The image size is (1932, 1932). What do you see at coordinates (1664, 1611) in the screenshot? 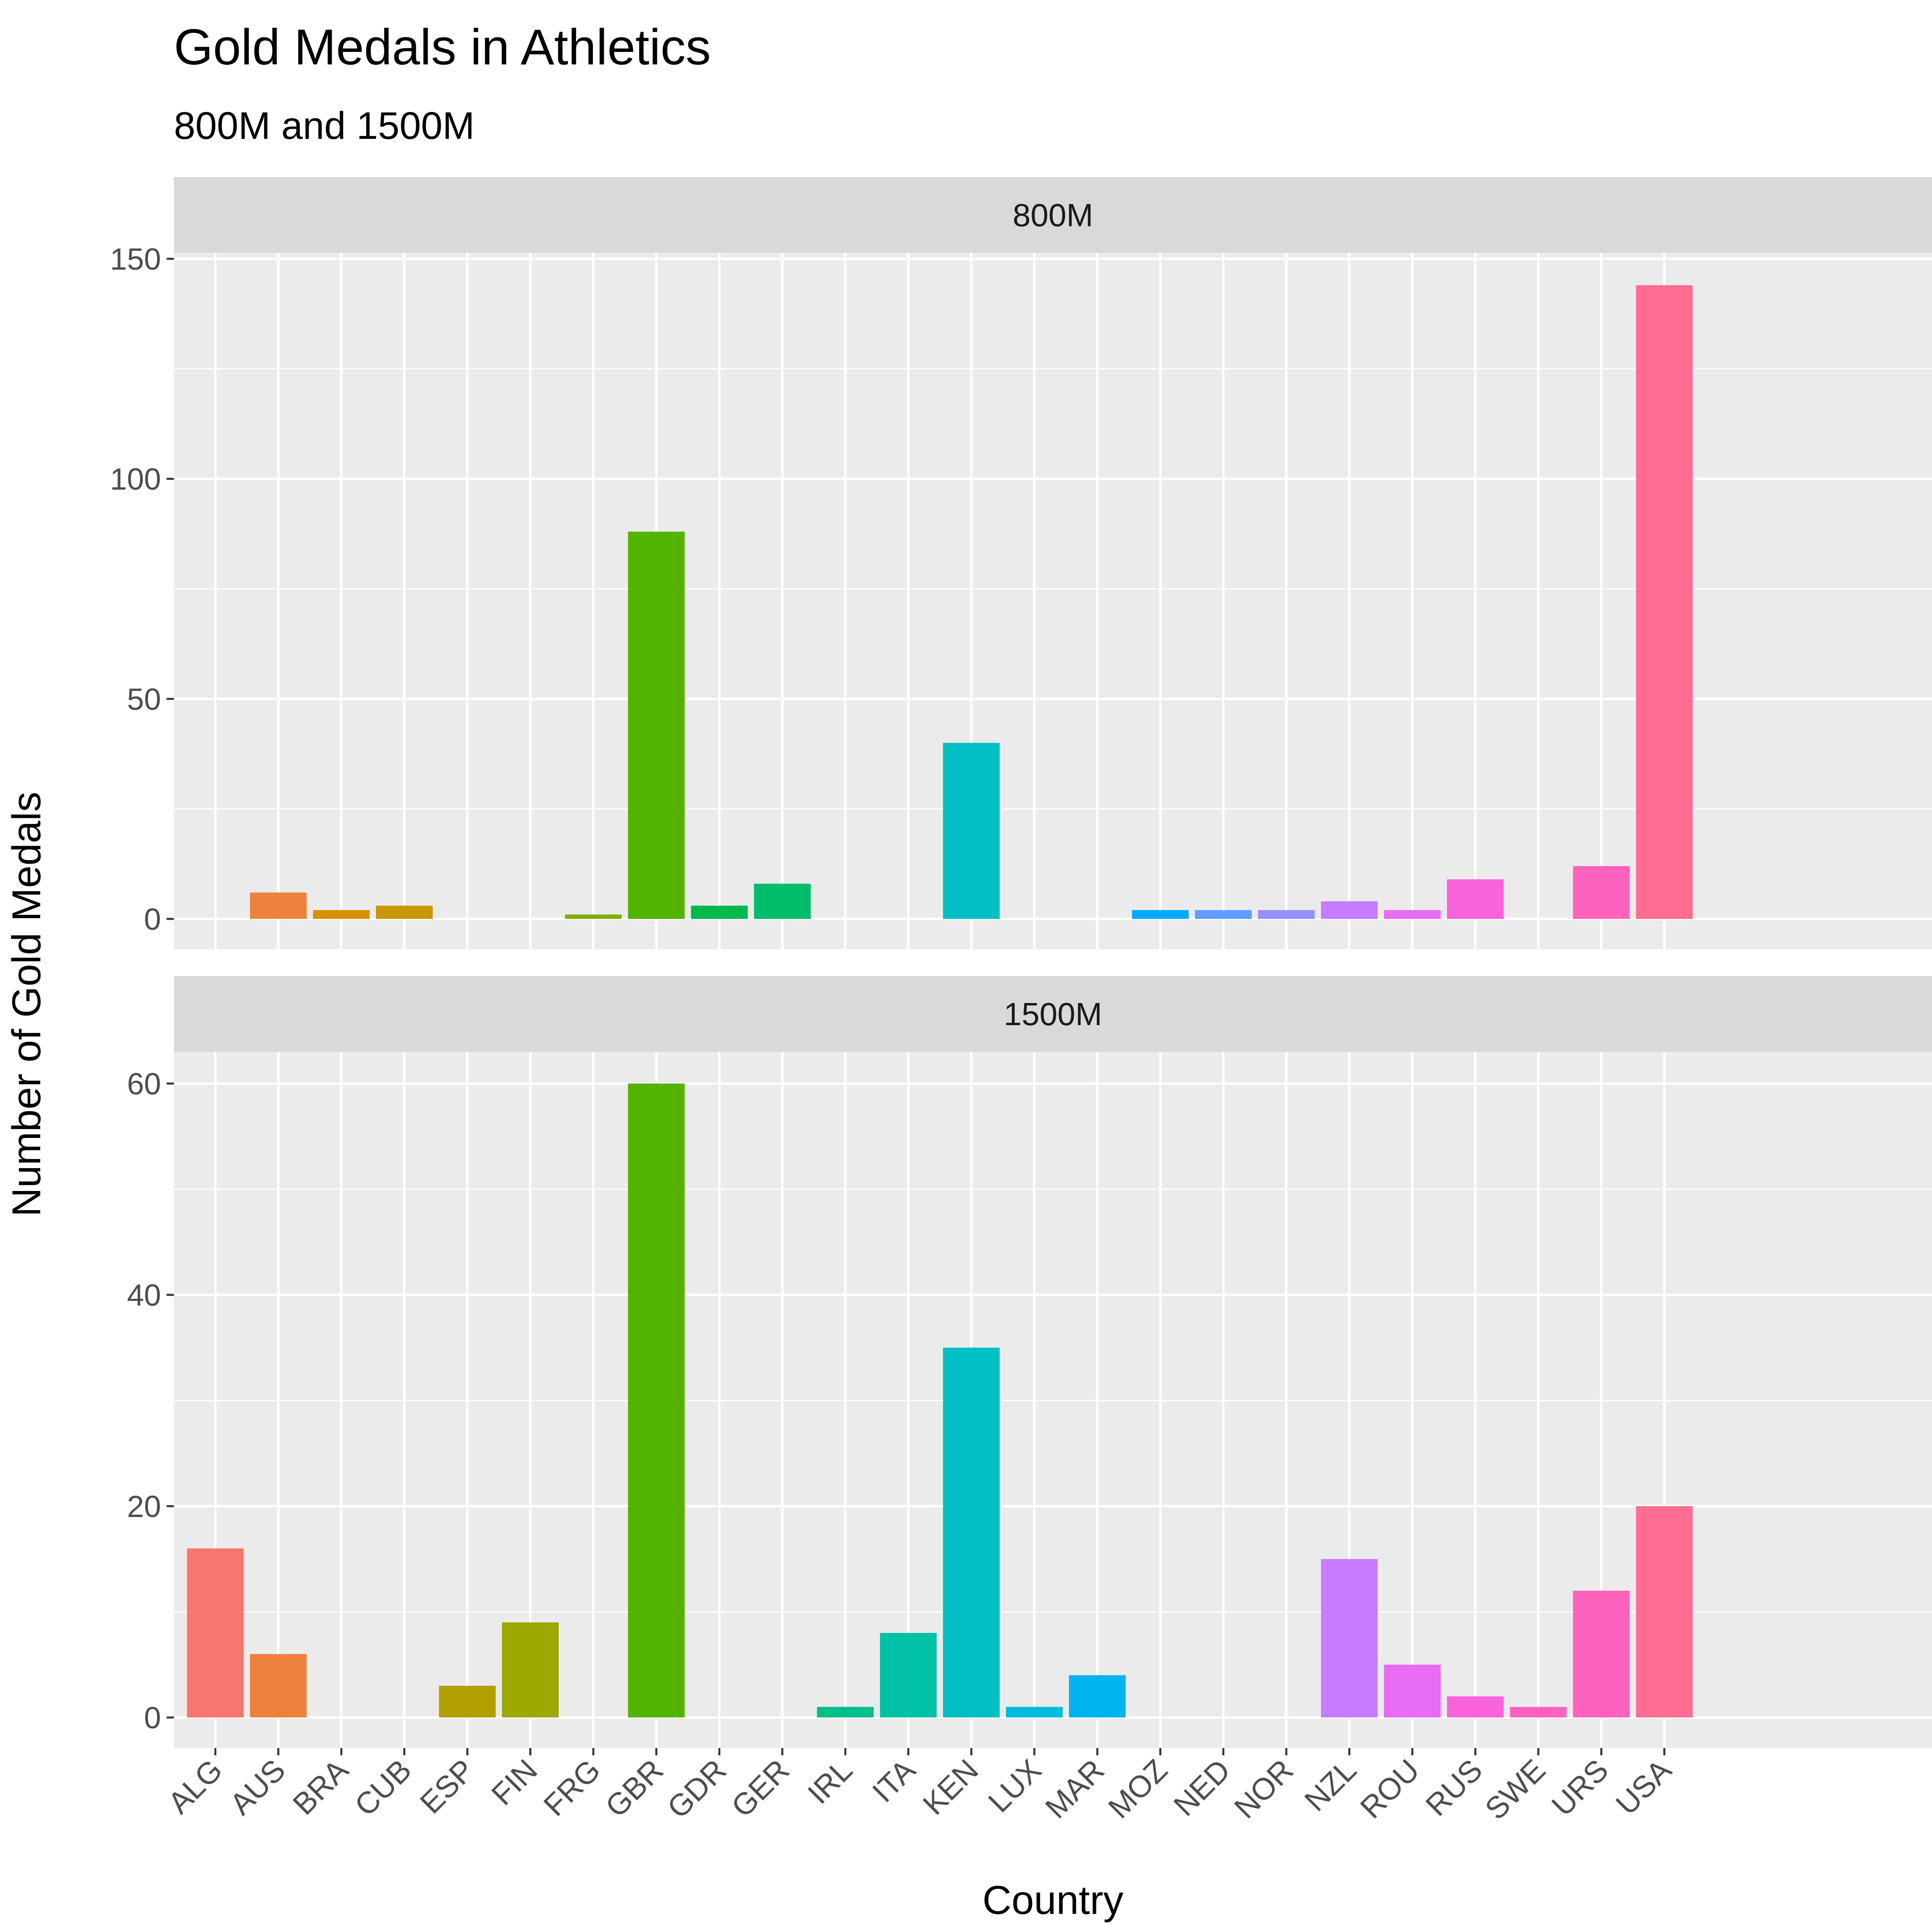
I see `bar-1500m-usa` at bounding box center [1664, 1611].